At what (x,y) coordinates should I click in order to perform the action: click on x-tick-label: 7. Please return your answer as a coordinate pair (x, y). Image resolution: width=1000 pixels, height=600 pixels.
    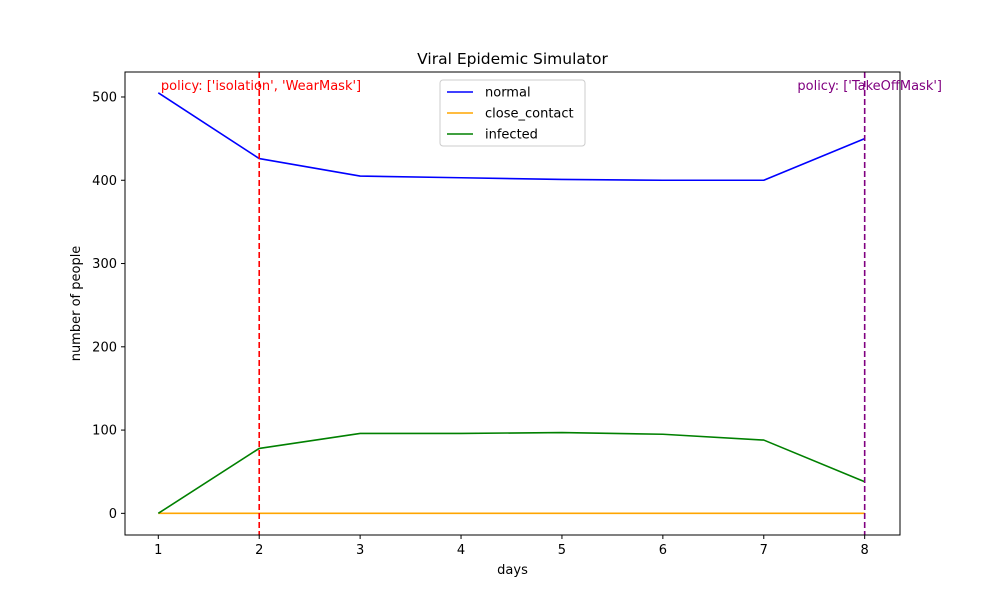
    Looking at the image, I should click on (764, 550).